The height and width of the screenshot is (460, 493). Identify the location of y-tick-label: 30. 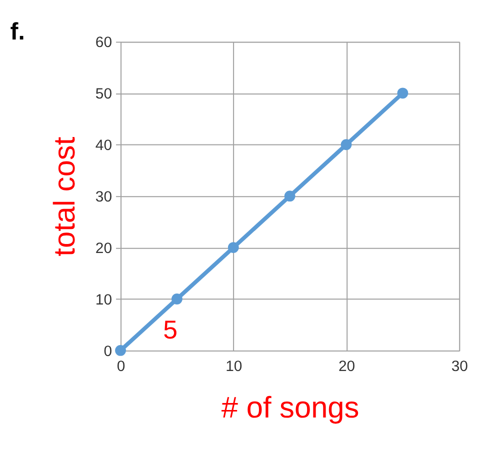
(103, 197).